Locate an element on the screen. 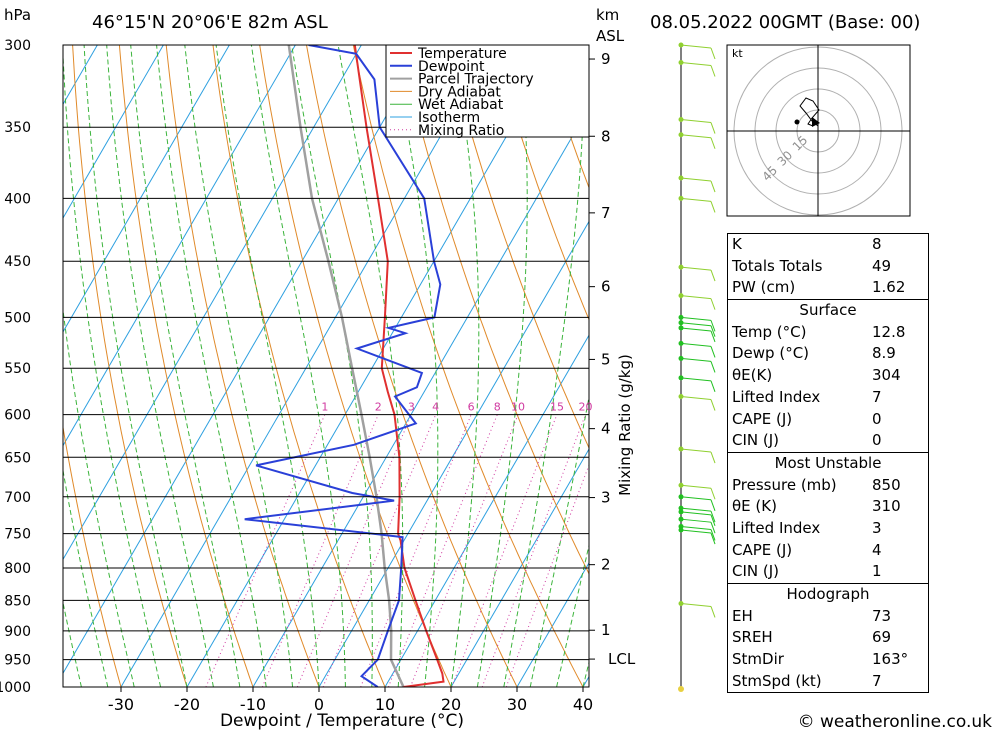  mixing-ratio-label: 1 is located at coordinates (324, 407).